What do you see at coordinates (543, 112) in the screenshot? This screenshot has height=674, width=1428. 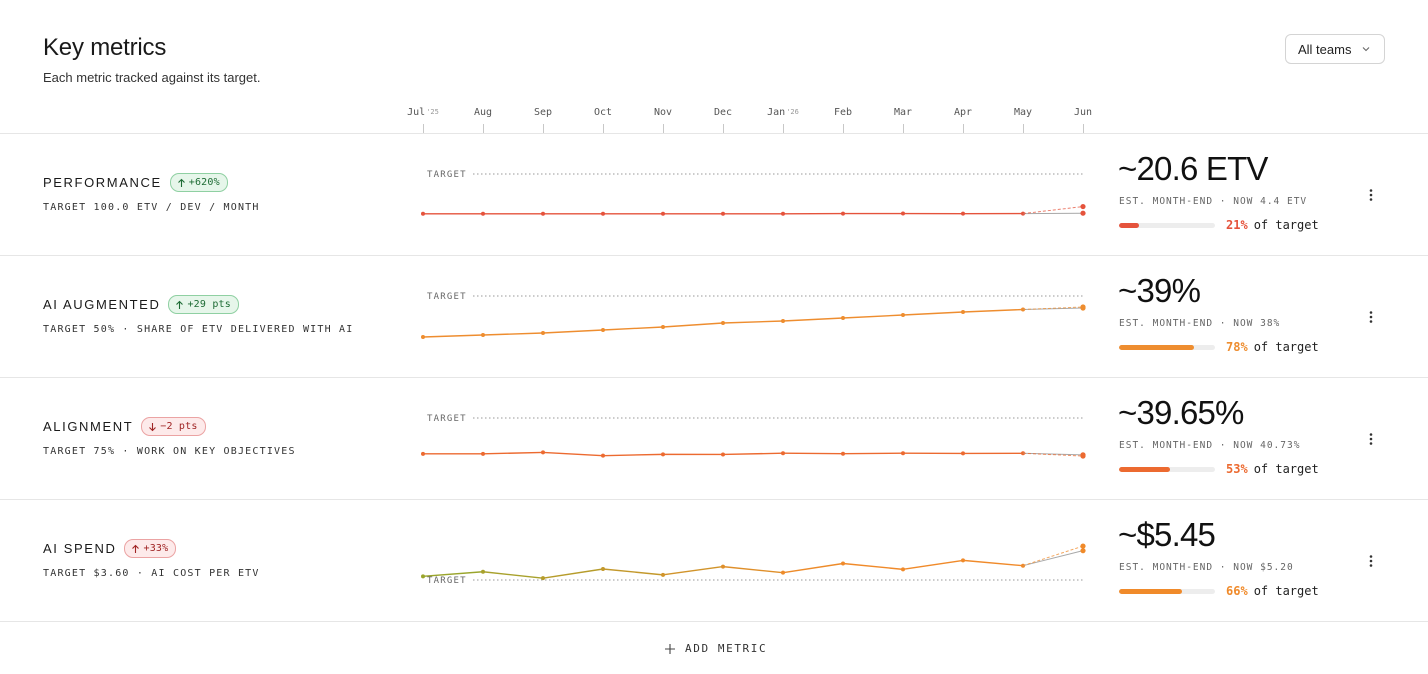 I see `timeline-month-label: Sep` at bounding box center [543, 112].